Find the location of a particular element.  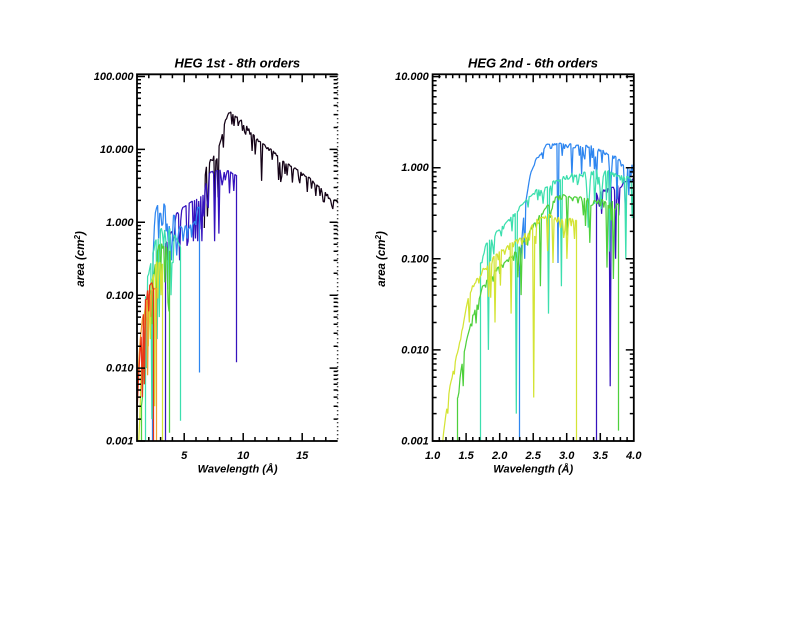

svg-text: 1.0 is located at coordinates (433, 456).